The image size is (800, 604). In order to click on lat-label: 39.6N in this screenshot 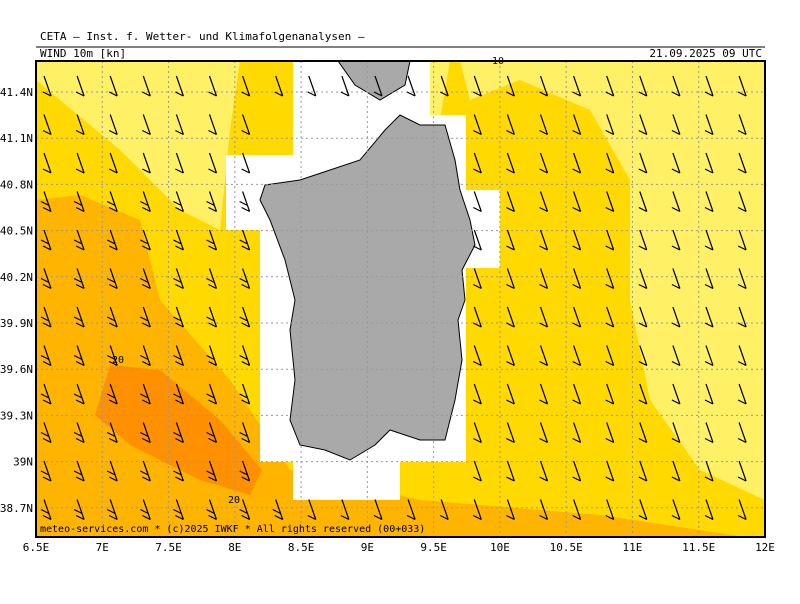, I will do `click(16, 369)`.